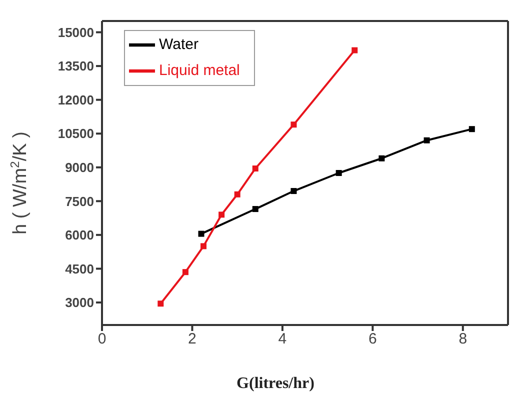  What do you see at coordinates (463, 339) in the screenshot?
I see `x-tick-label: 8` at bounding box center [463, 339].